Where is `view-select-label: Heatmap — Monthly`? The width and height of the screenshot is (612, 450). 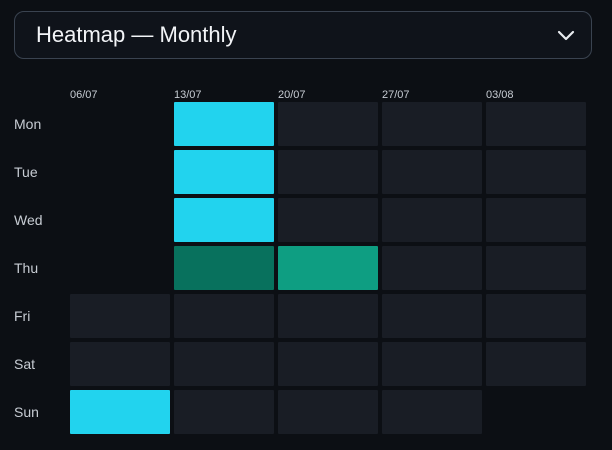
view-select-label: Heatmap — Monthly is located at coordinates (136, 34).